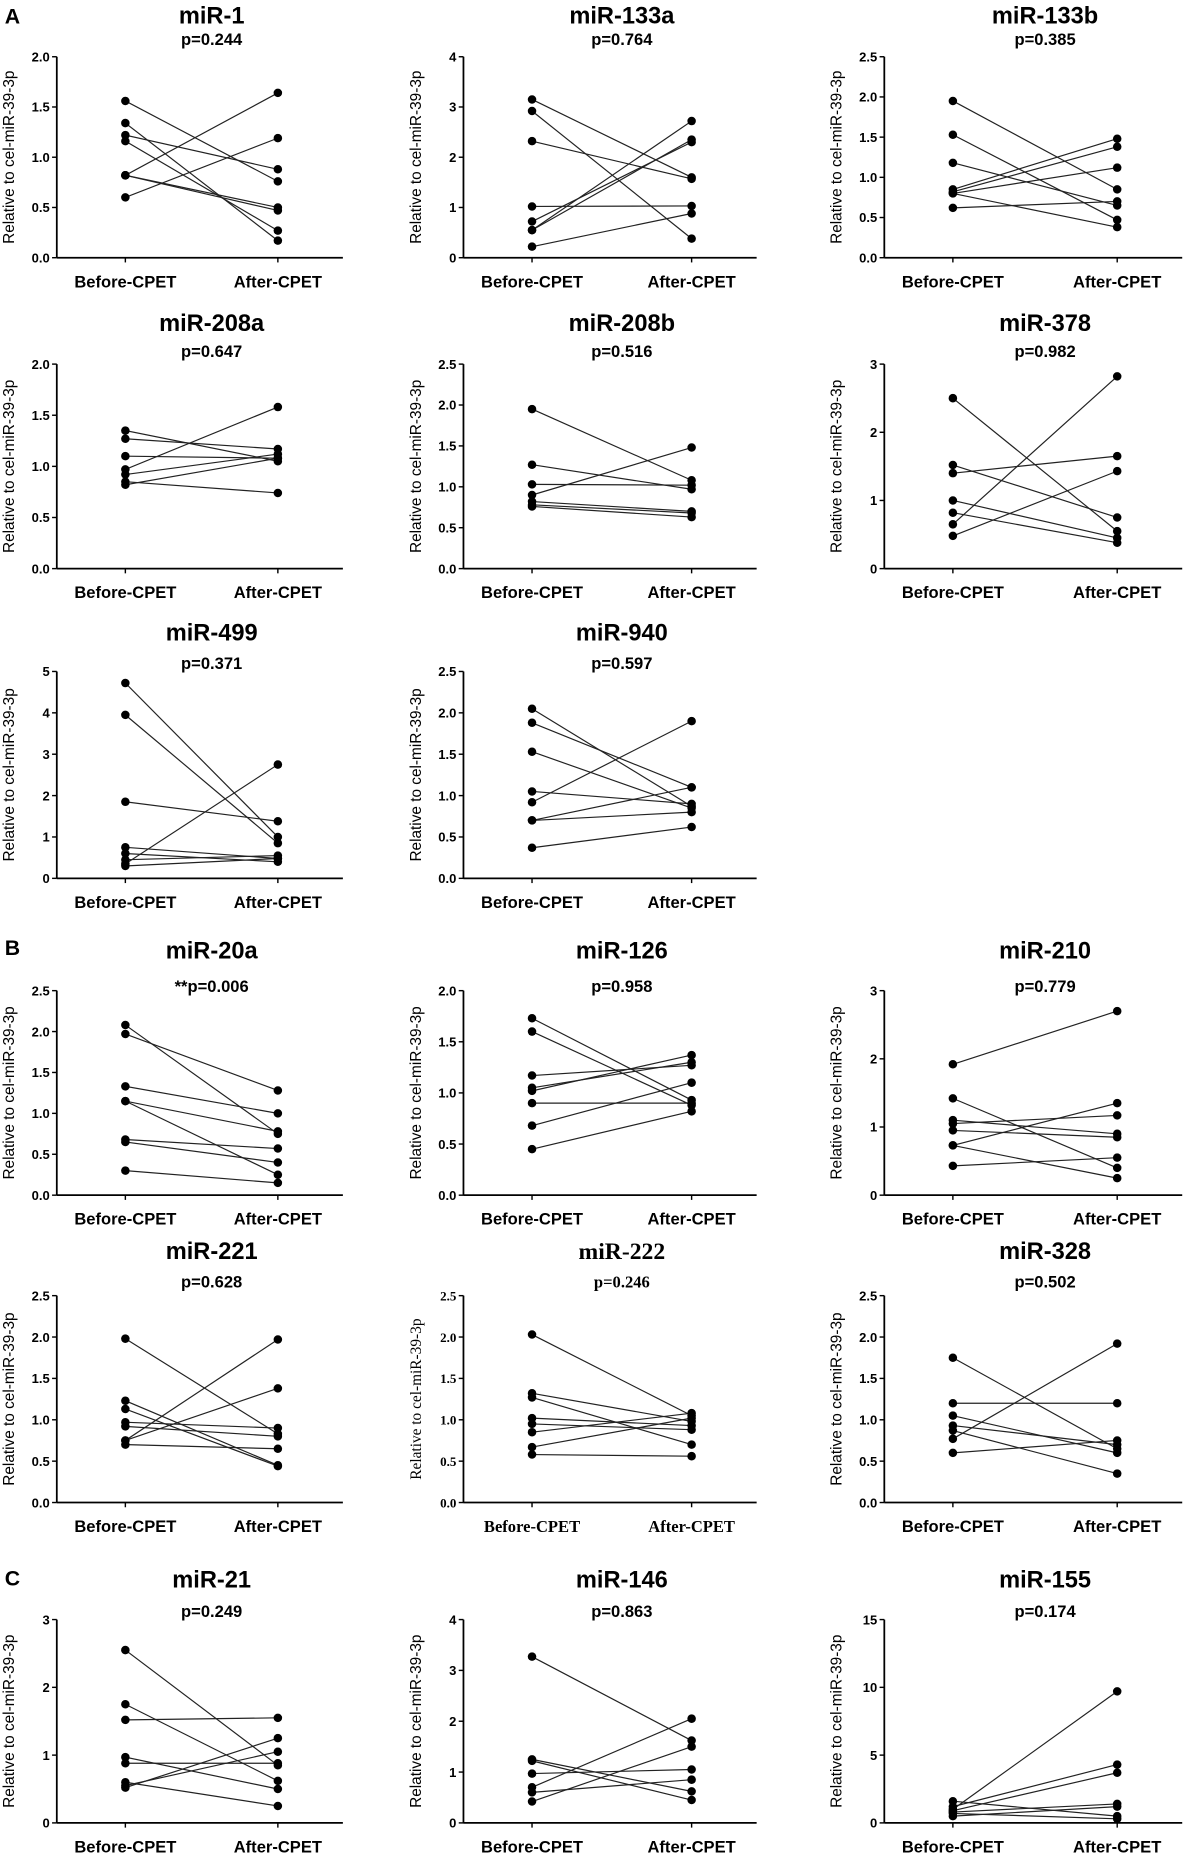 This screenshot has height=1856, width=1200. What do you see at coordinates (452, 207) in the screenshot?
I see `y-tick-label: 1` at bounding box center [452, 207].